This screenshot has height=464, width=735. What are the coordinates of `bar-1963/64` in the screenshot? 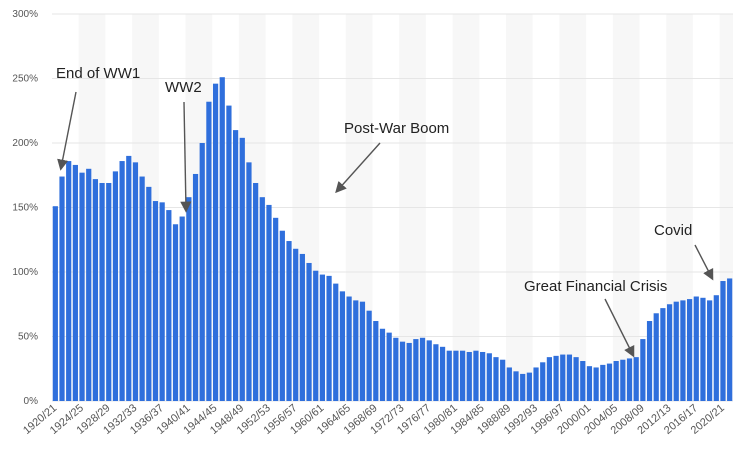 It's located at (342, 346).